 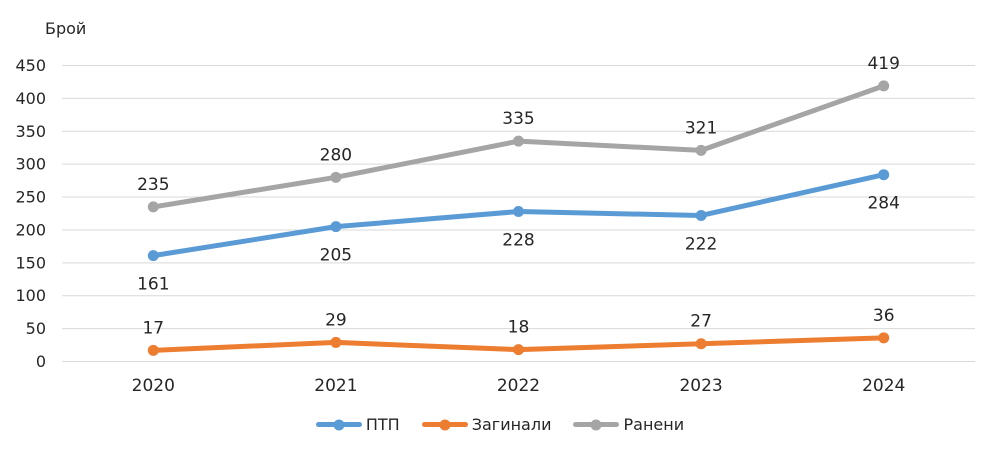 I want to click on legend-item-Ранени: Ранени, so click(x=628, y=424).